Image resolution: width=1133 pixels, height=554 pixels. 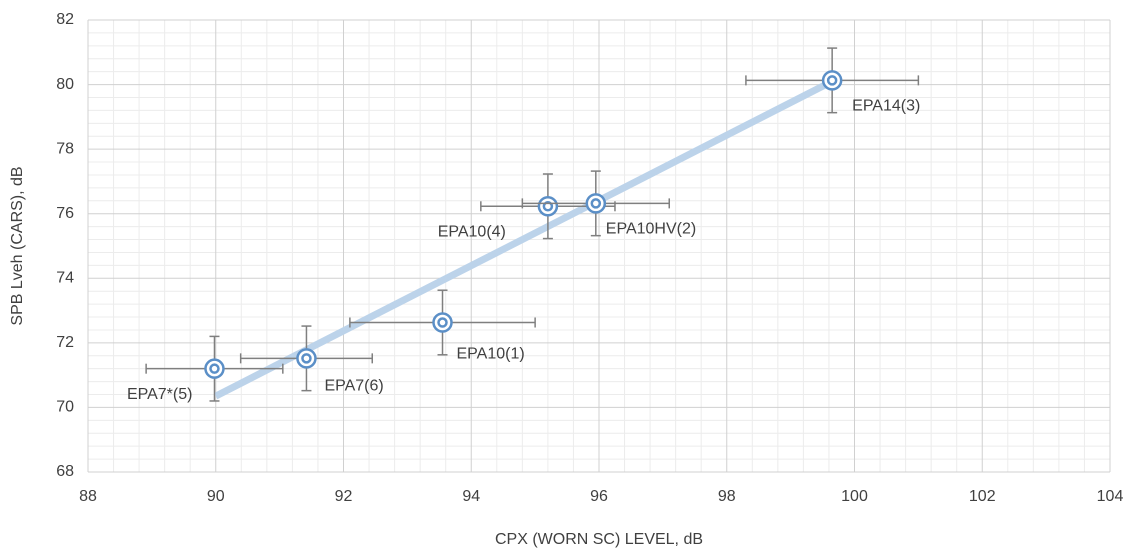 I want to click on y-tick-label: 72, so click(x=65, y=342).